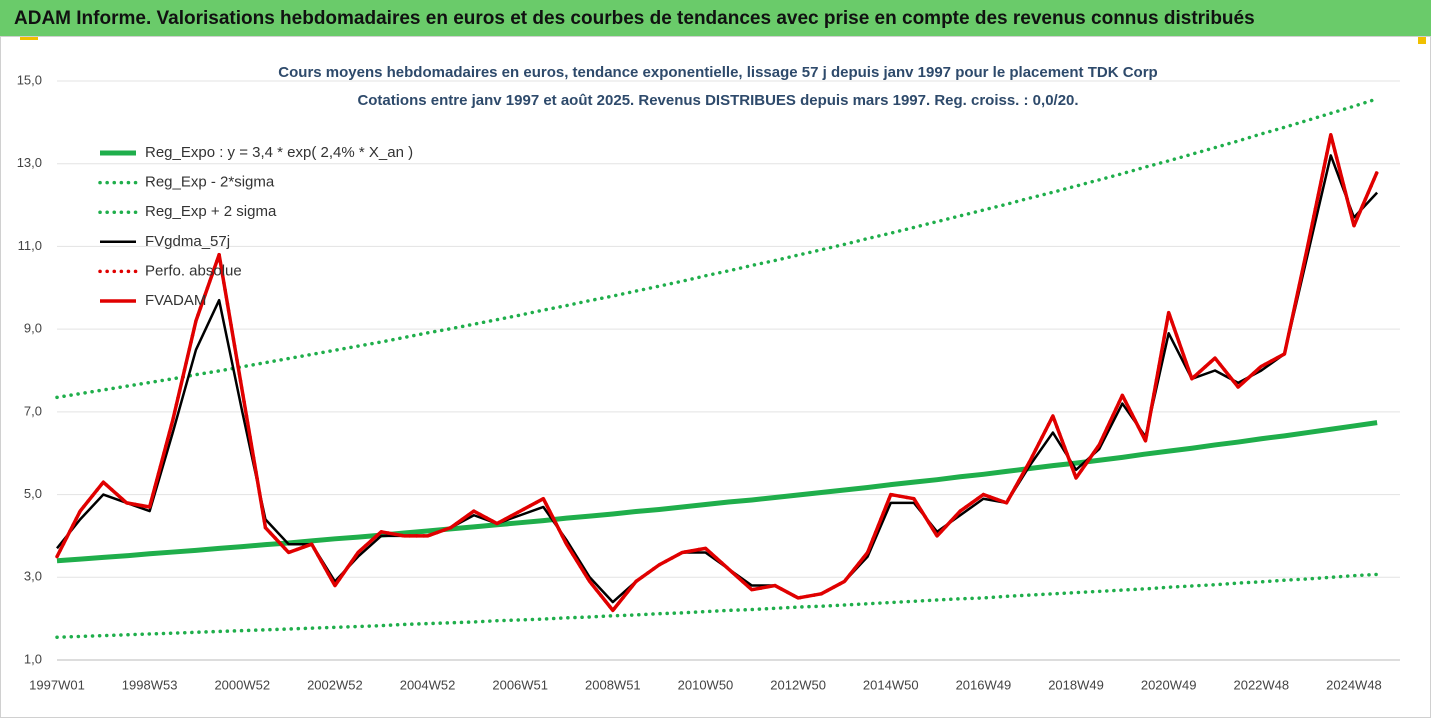 This screenshot has height=718, width=1431. I want to click on legend-label: FVADAM, so click(175, 300).